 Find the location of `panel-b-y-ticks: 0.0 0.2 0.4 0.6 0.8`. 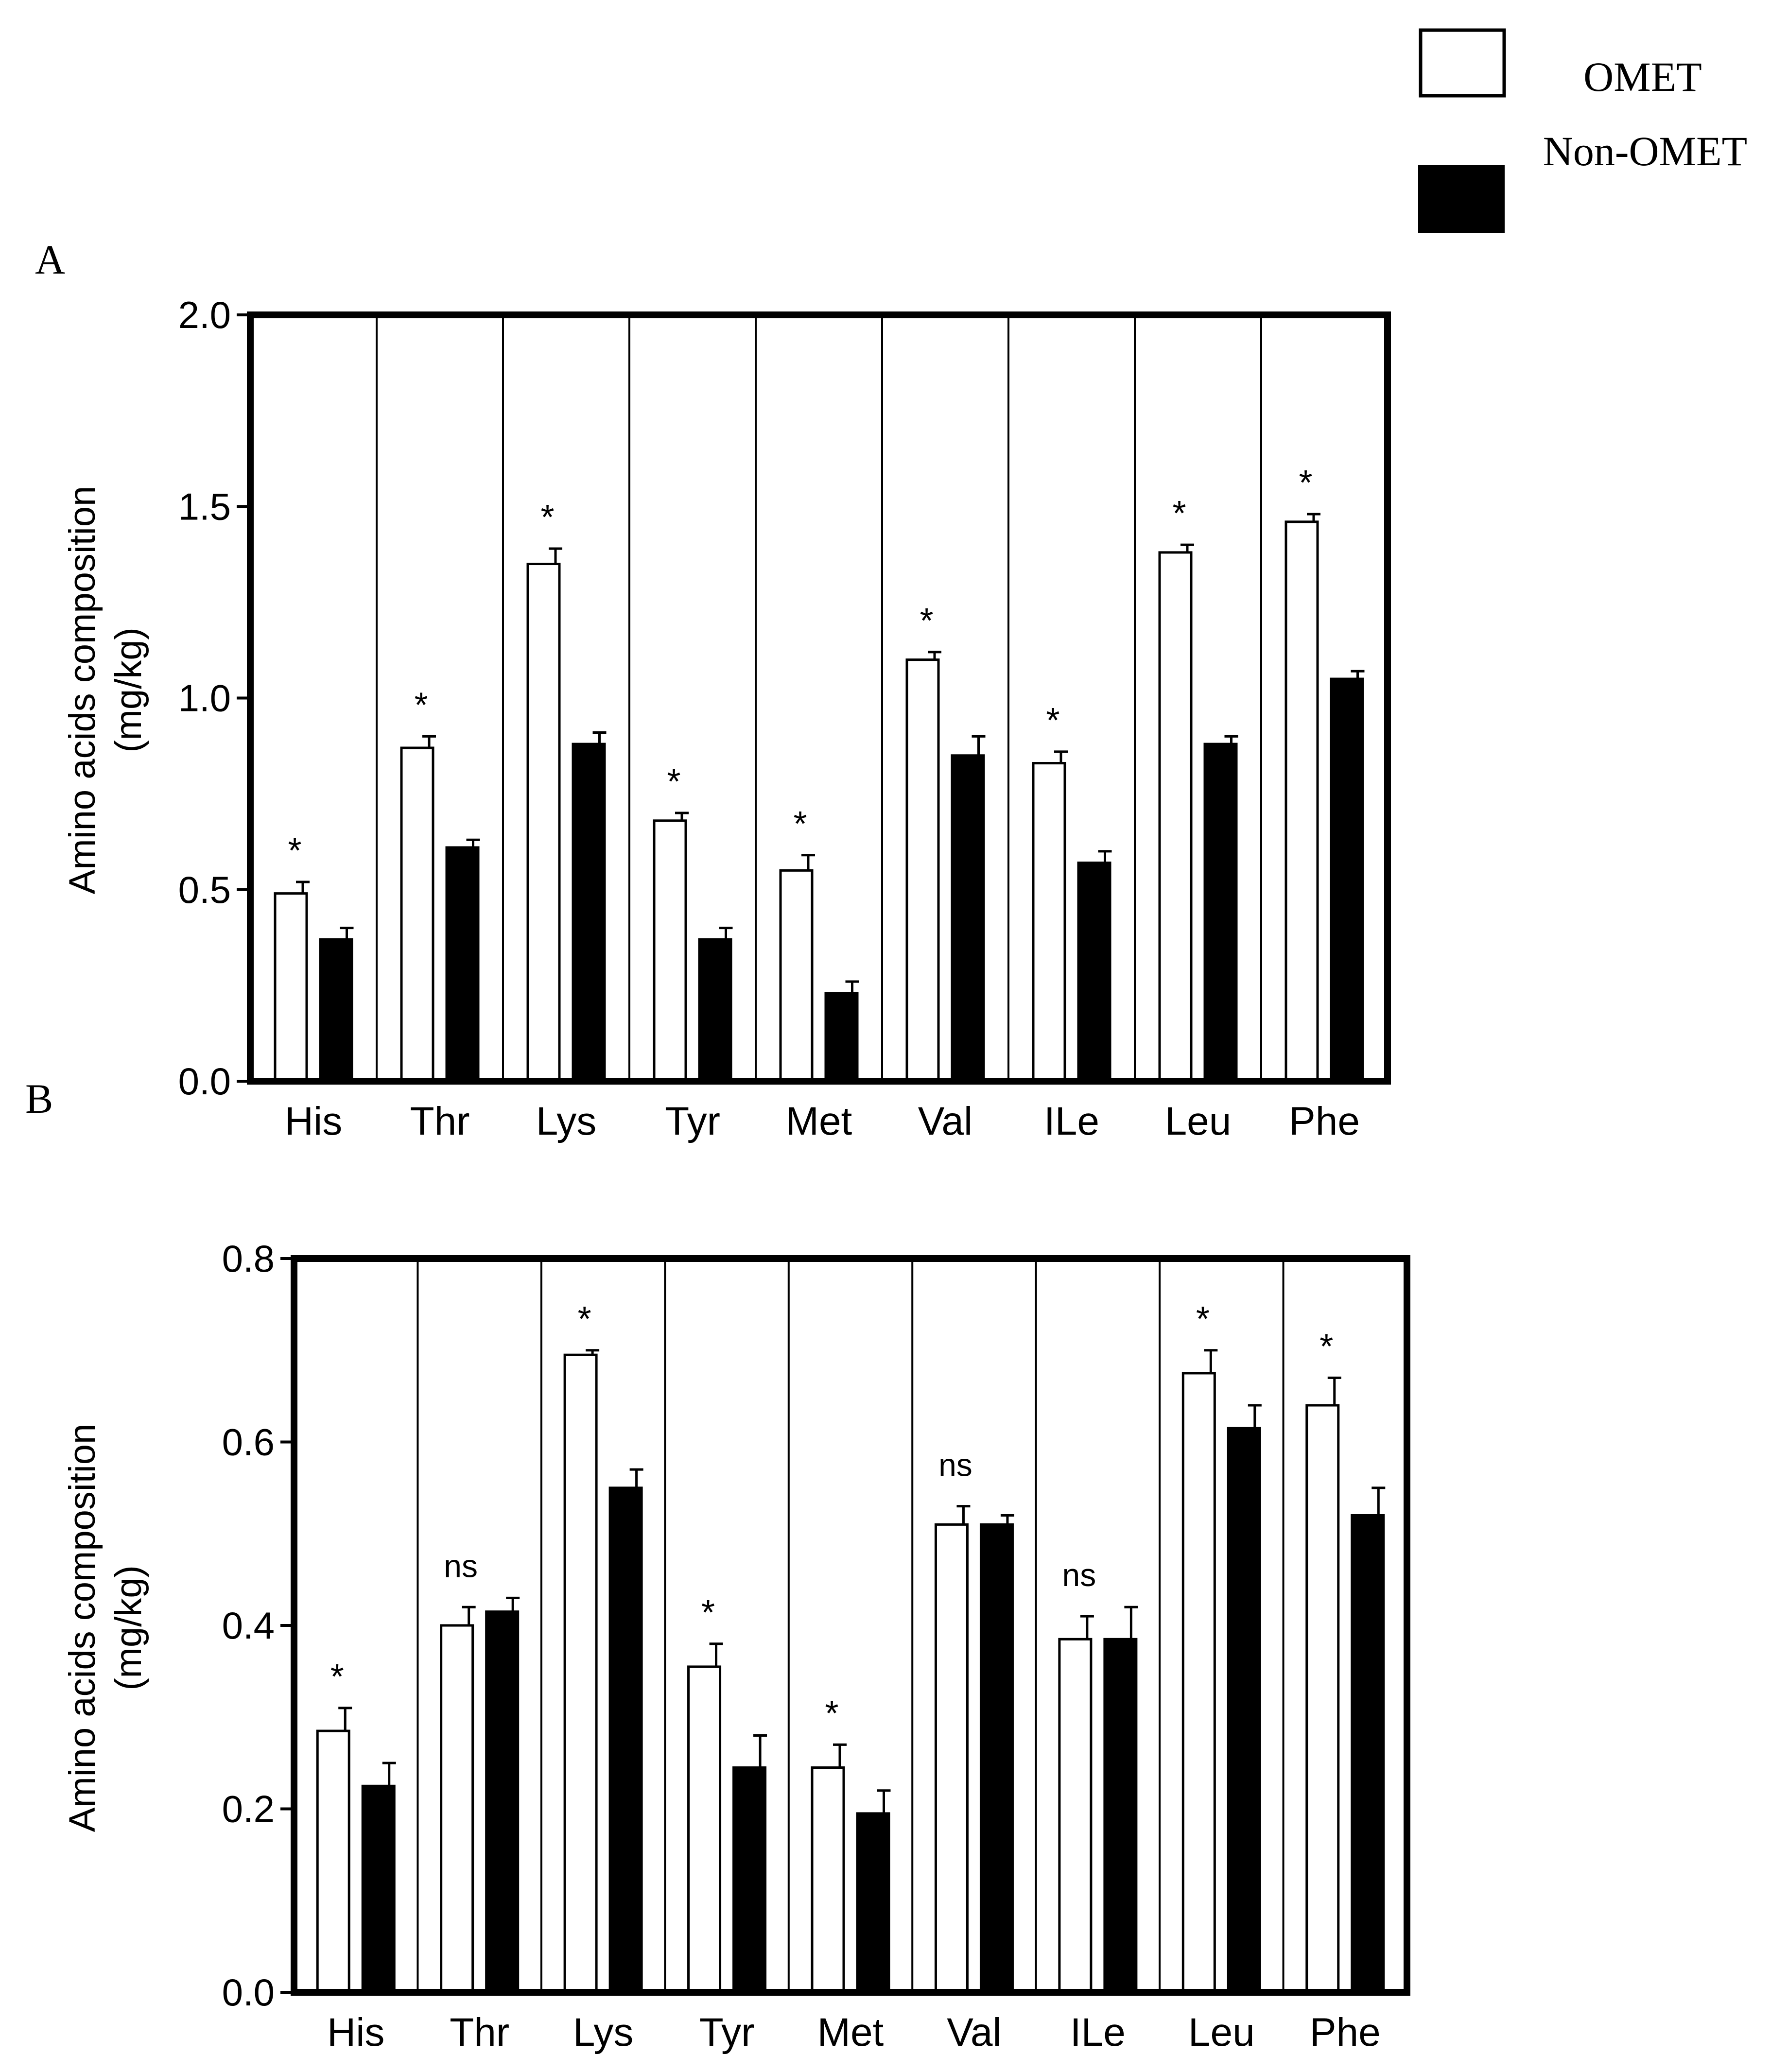

panel-b-y-ticks: 0.0 0.2 0.4 0.6 0.8 is located at coordinates (258, 1625).